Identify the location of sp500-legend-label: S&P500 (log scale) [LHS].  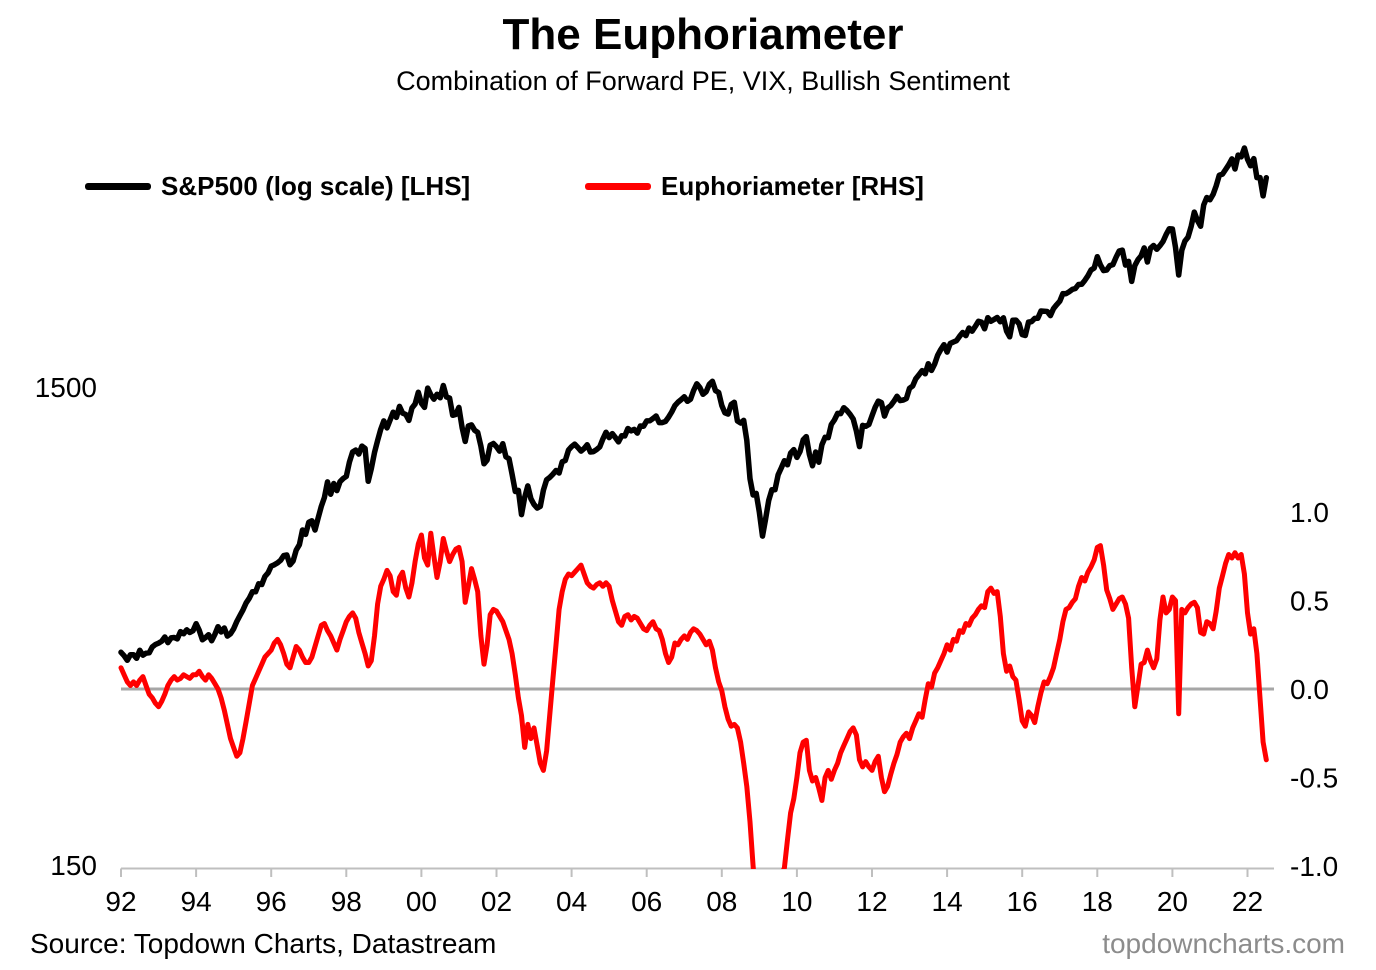
(316, 185).